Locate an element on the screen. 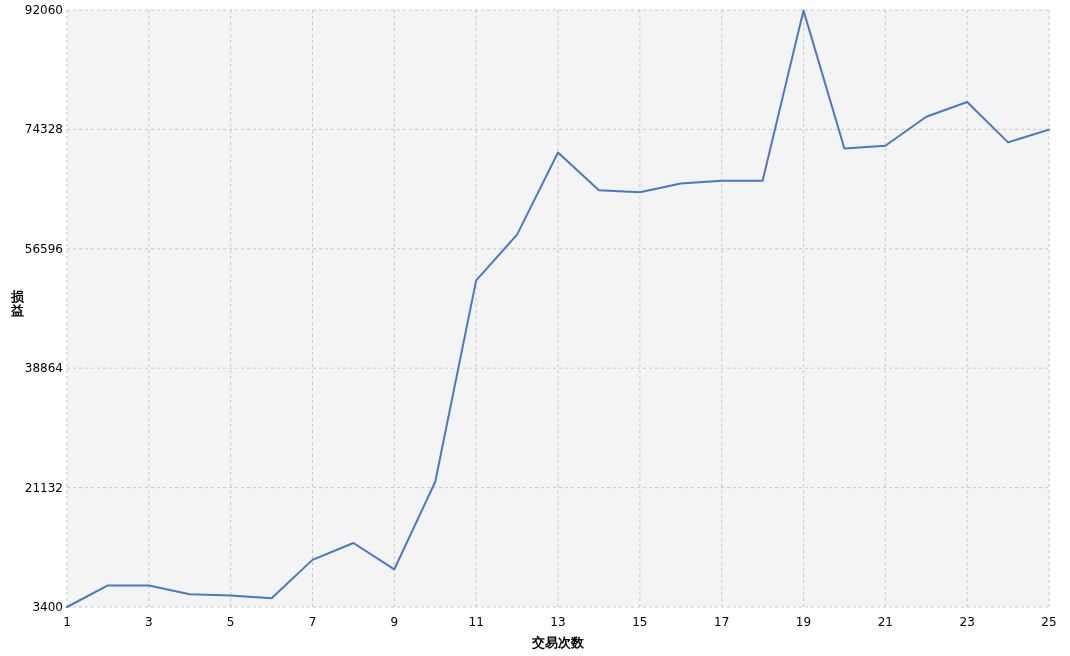 This screenshot has height=656, width=1070. x-tick-label: 23 is located at coordinates (967, 622).